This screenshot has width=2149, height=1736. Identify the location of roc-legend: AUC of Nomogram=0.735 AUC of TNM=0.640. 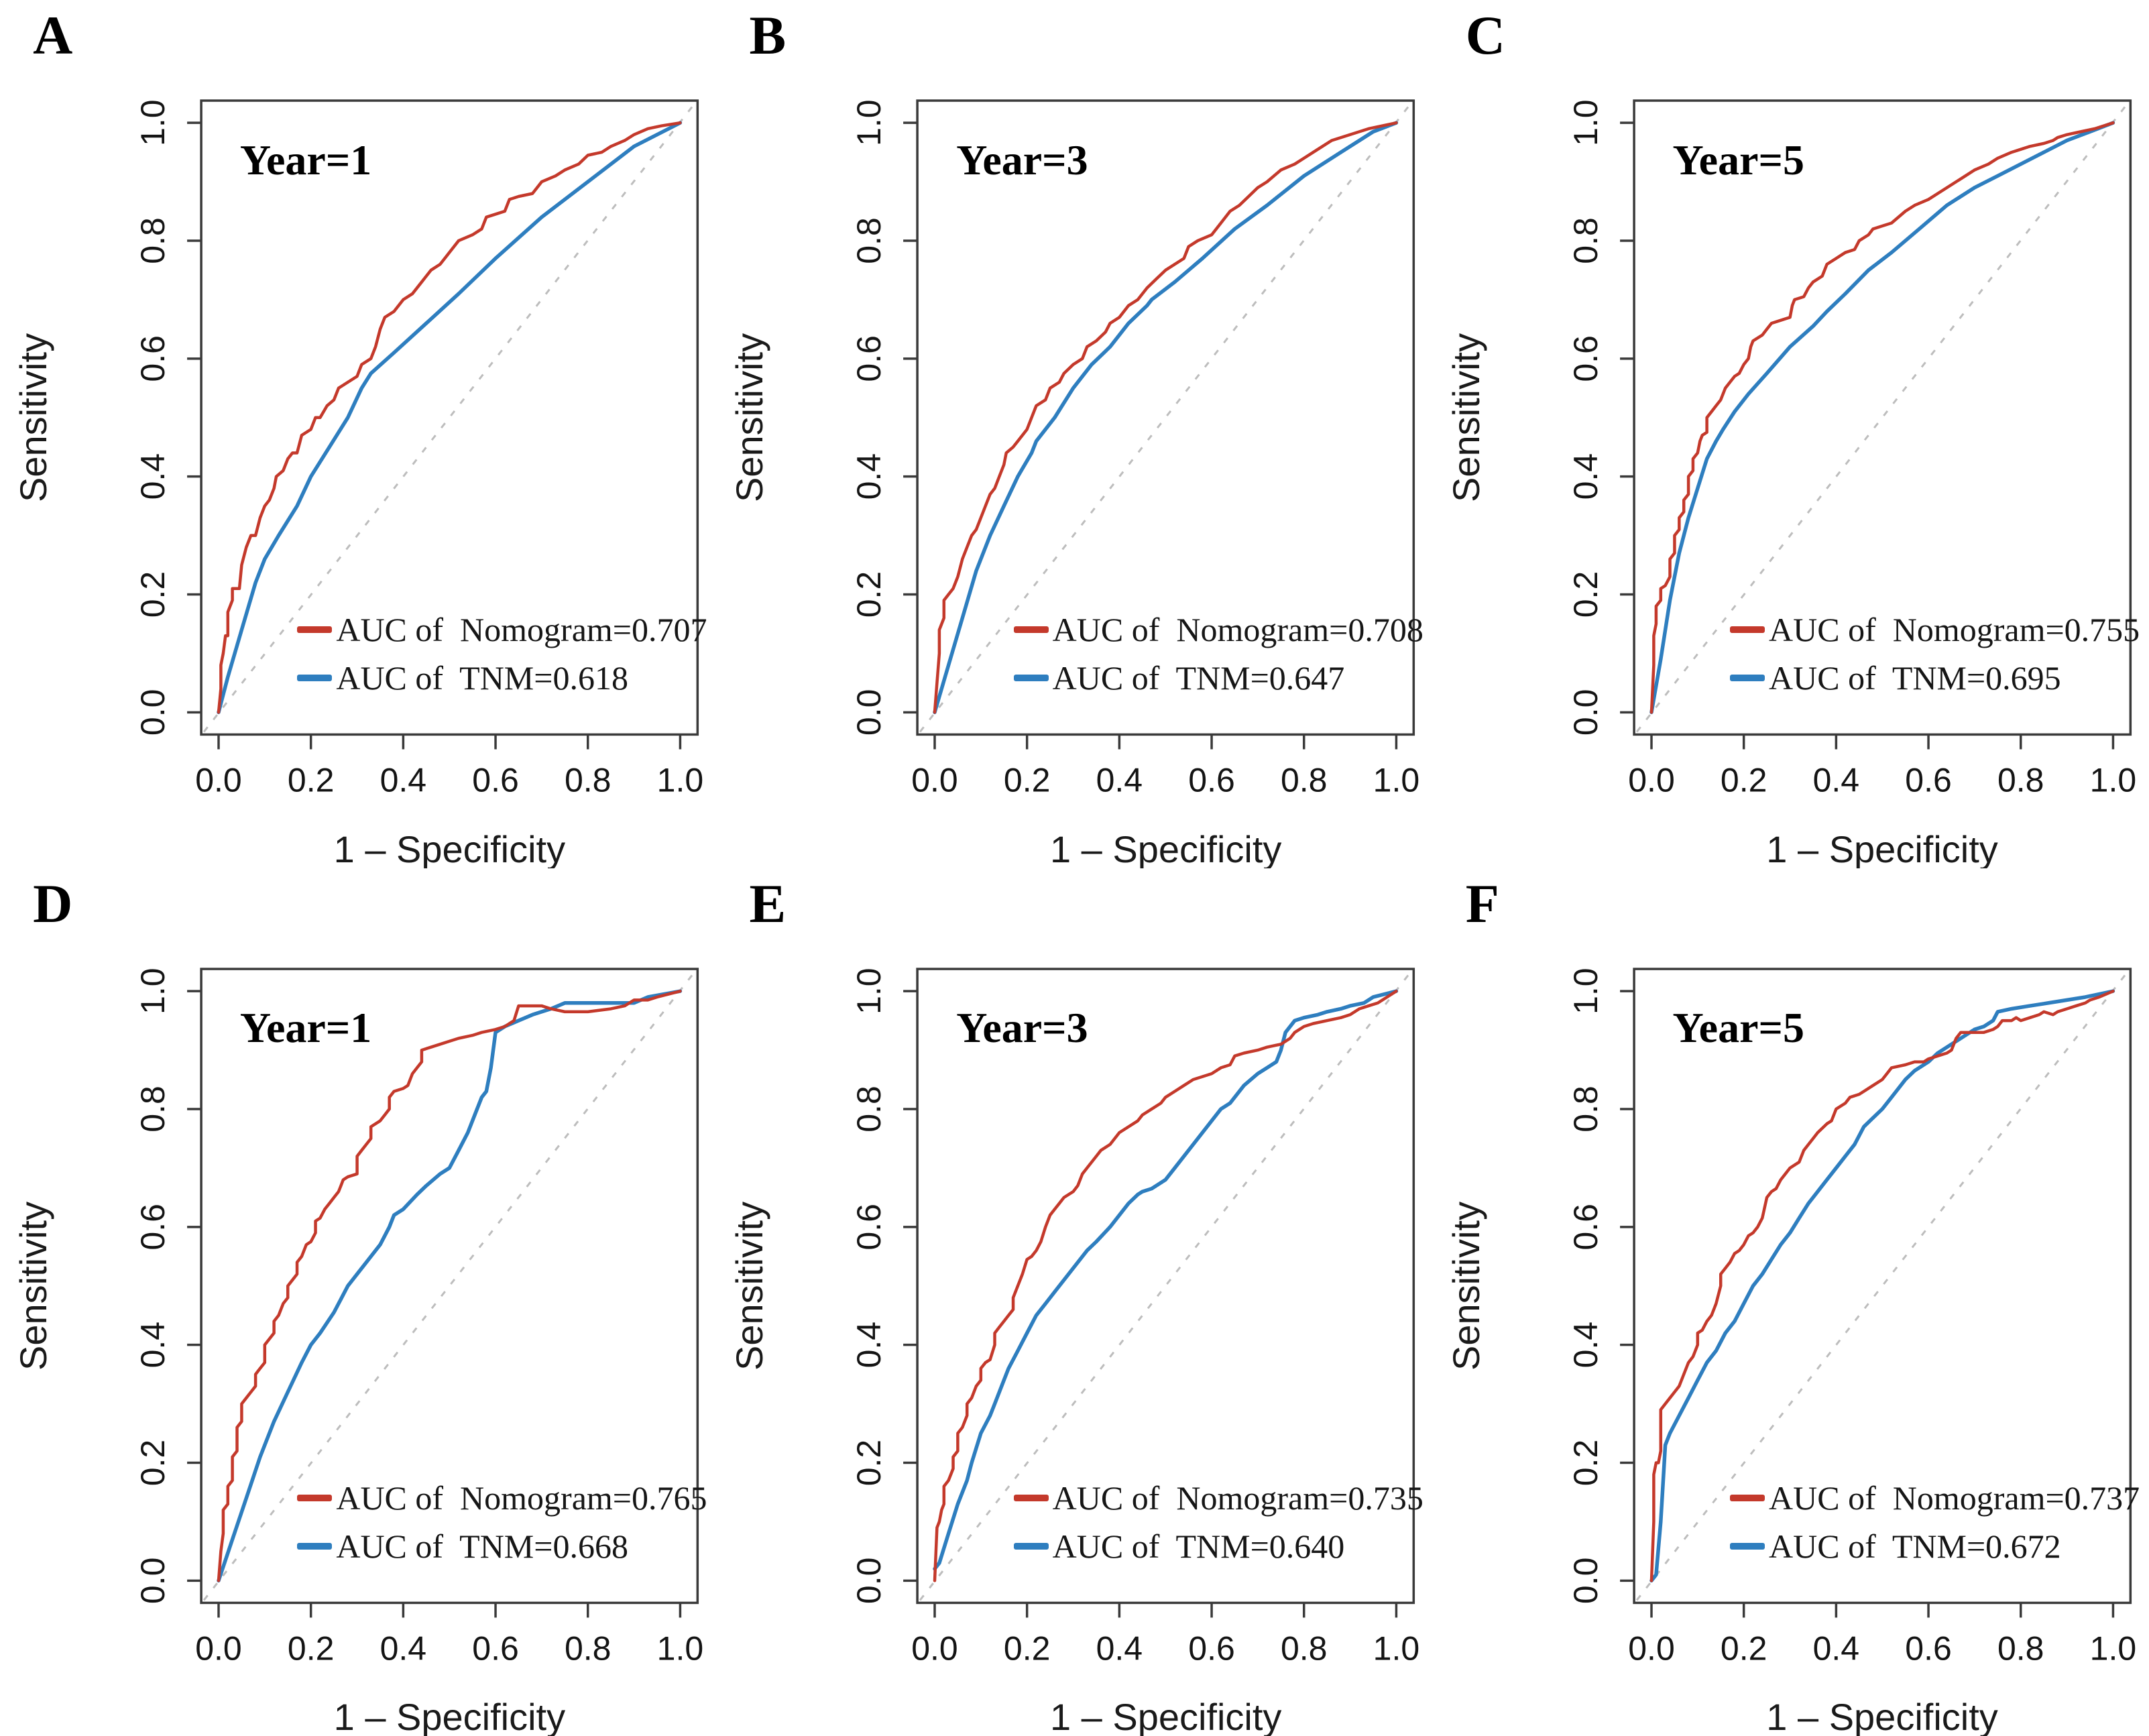
(1218, 1522).